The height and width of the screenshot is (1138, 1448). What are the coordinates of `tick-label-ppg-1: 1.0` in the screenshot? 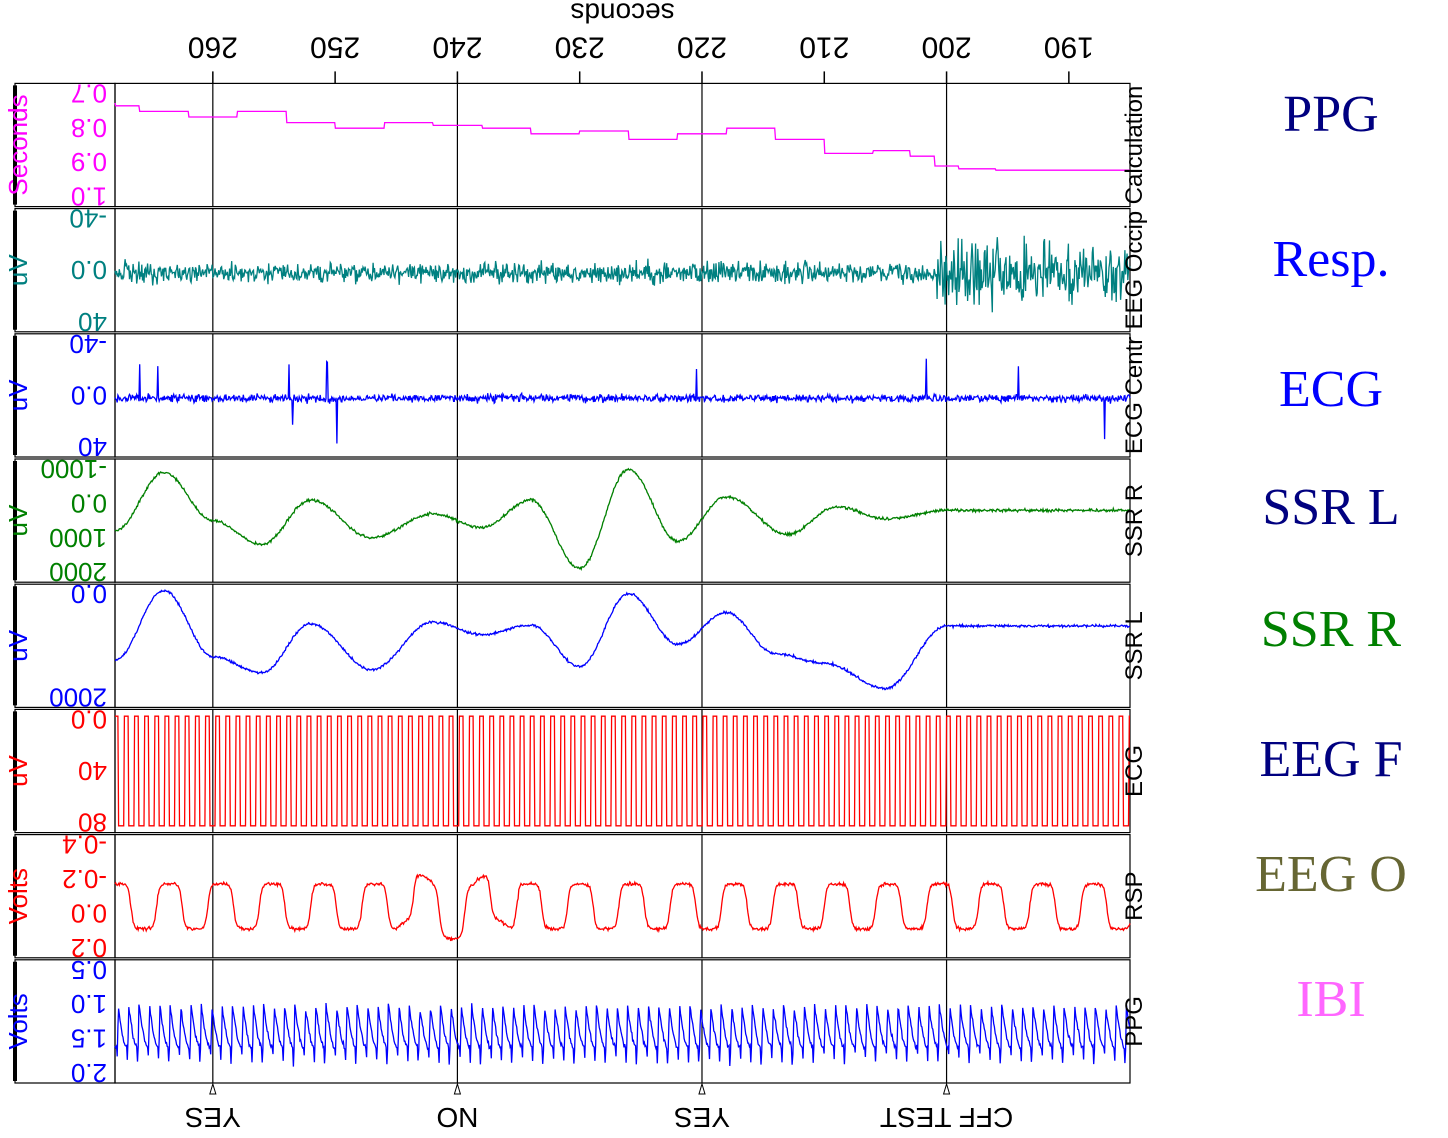 It's located at (89, 1004).